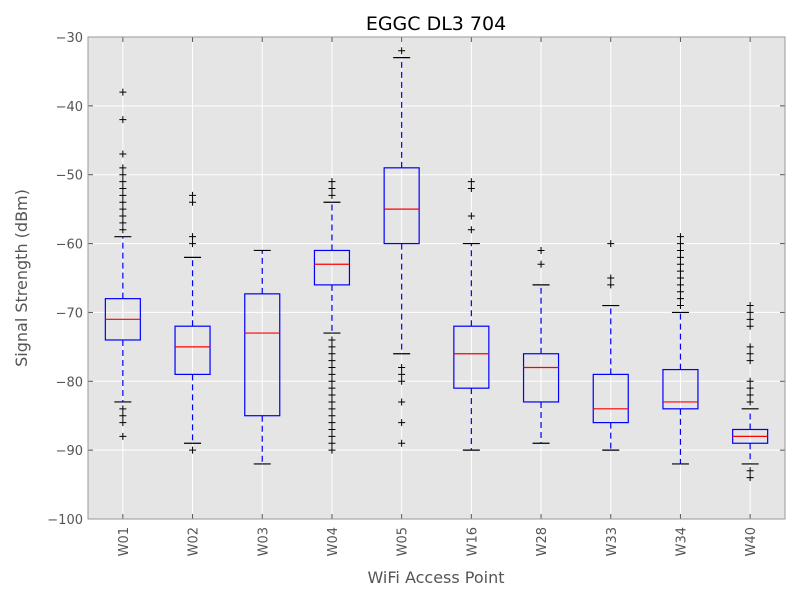 Image resolution: width=800 pixels, height=600 pixels. Describe the element at coordinates (69, 38) in the screenshot. I see `y-tick-label: −30` at that location.